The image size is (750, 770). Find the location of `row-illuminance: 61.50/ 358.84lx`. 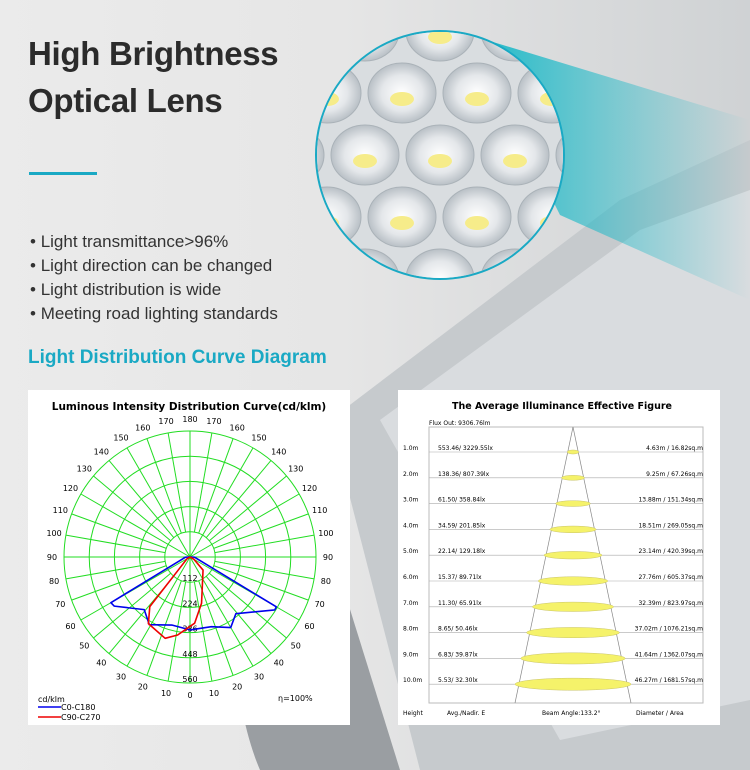

row-illuminance: 61.50/ 358.84lx is located at coordinates (462, 500).